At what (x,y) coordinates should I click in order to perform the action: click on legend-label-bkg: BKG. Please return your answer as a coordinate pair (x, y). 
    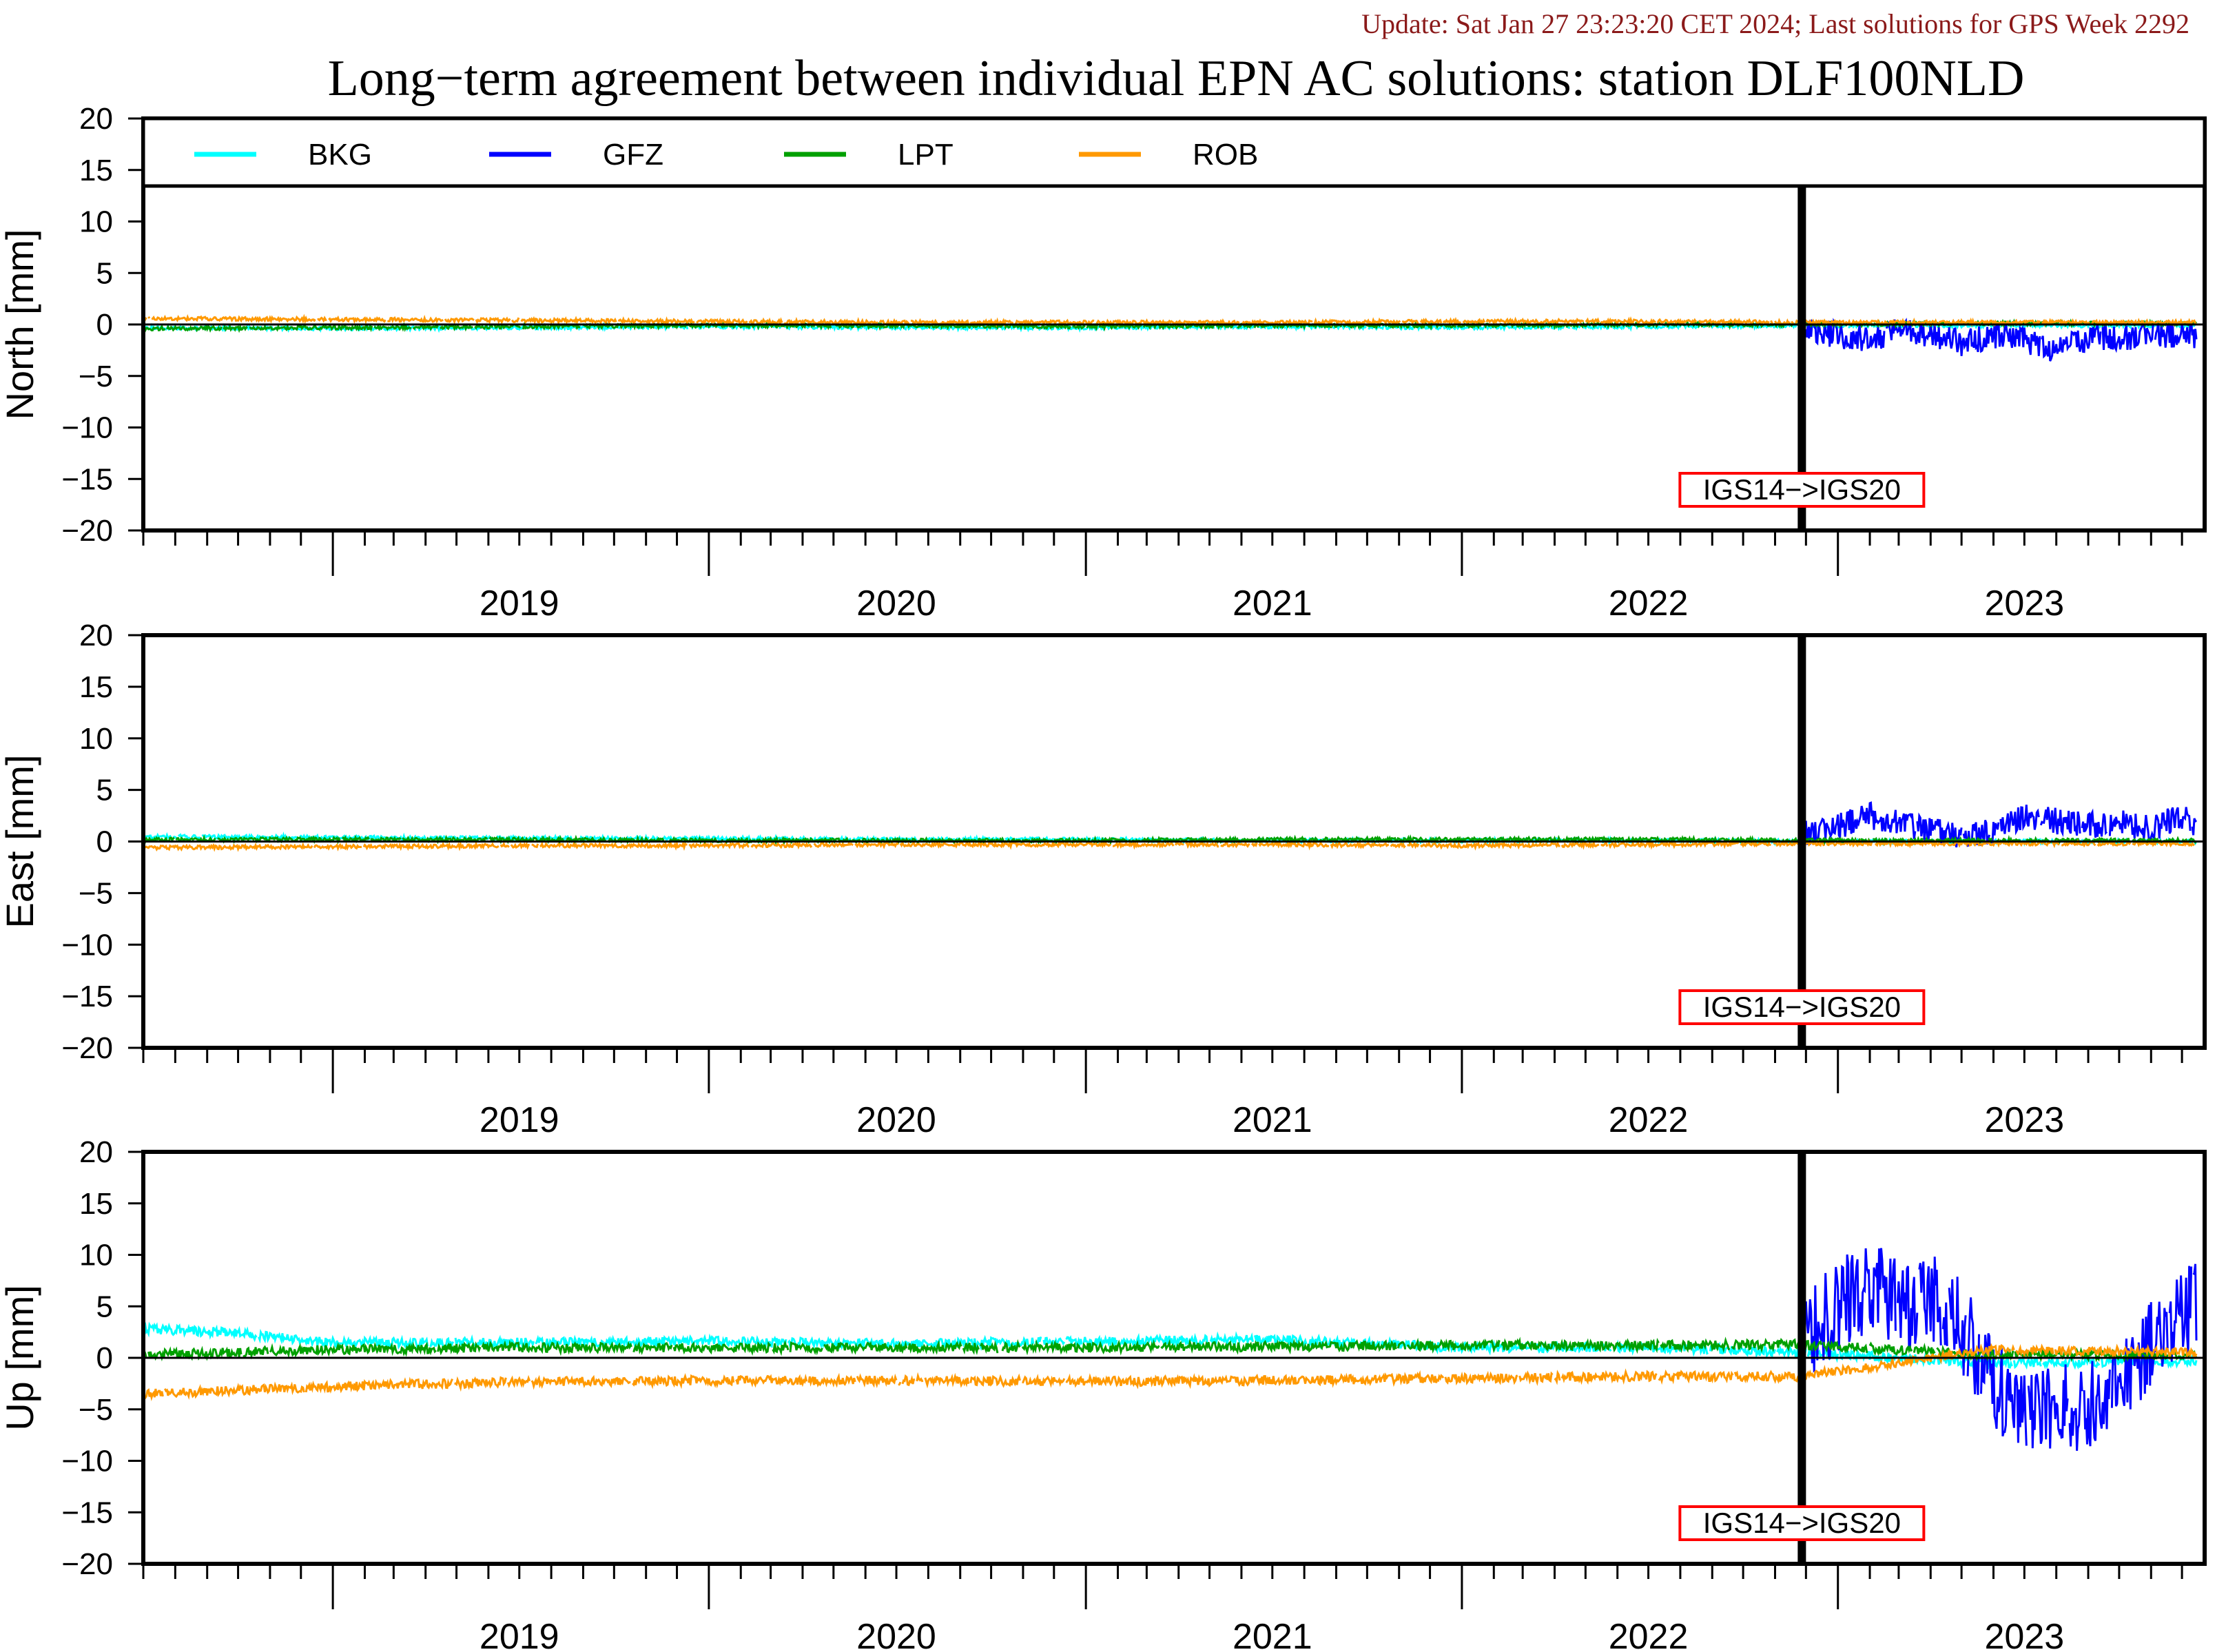
    Looking at the image, I should click on (340, 155).